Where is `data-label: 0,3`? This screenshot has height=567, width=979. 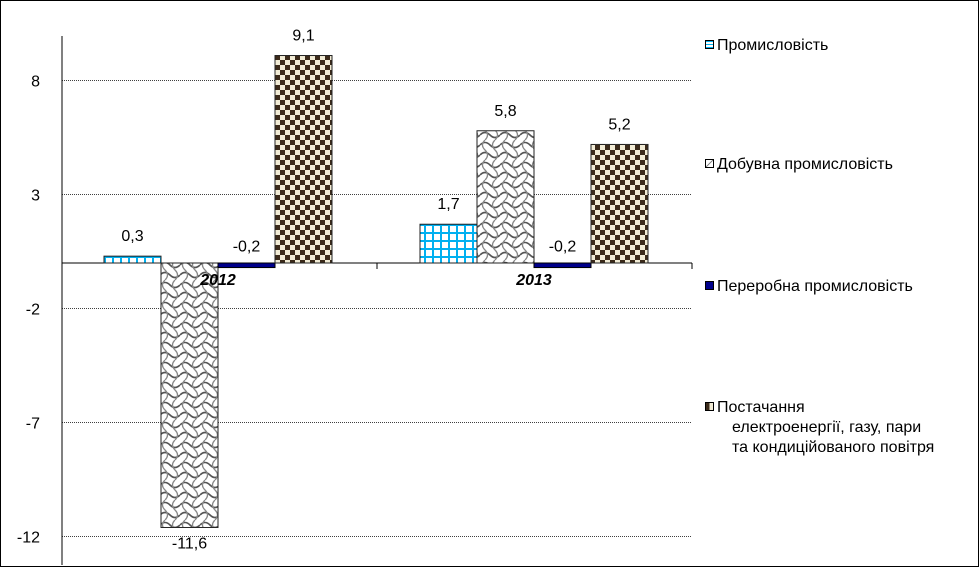
data-label: 0,3 is located at coordinates (132, 236).